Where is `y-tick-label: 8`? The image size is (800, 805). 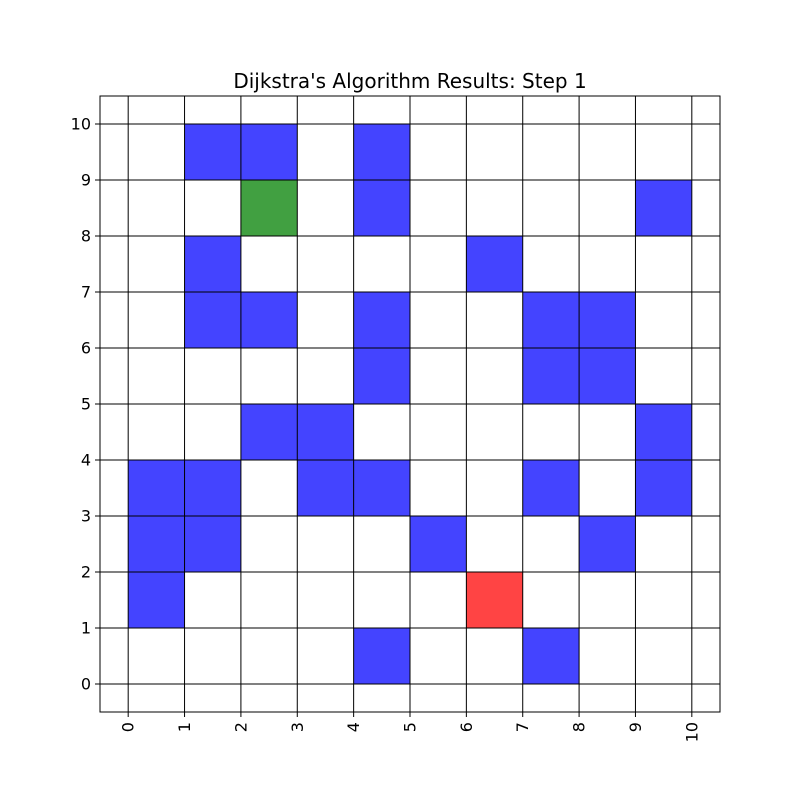
y-tick-label: 8 is located at coordinates (86, 236).